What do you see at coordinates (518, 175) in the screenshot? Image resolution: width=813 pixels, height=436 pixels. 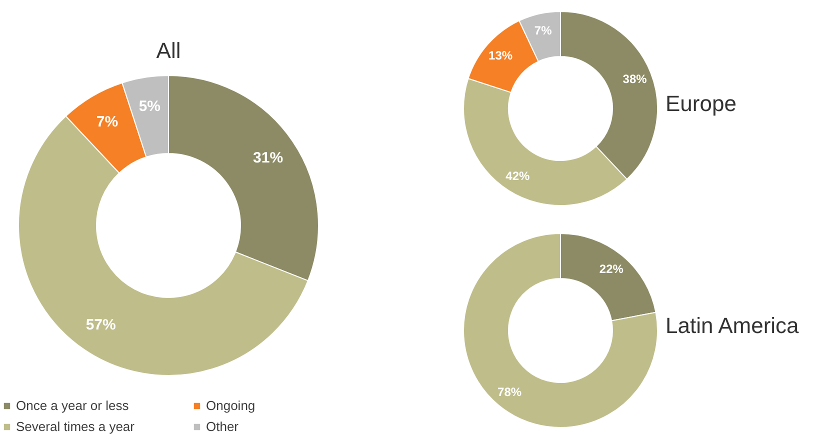 I see `data-label: 42%` at bounding box center [518, 175].